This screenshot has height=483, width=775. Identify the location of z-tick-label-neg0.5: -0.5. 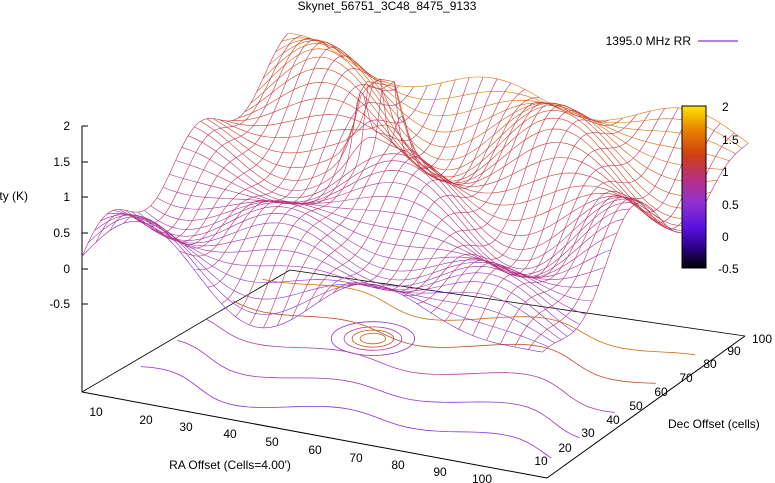
(59, 304).